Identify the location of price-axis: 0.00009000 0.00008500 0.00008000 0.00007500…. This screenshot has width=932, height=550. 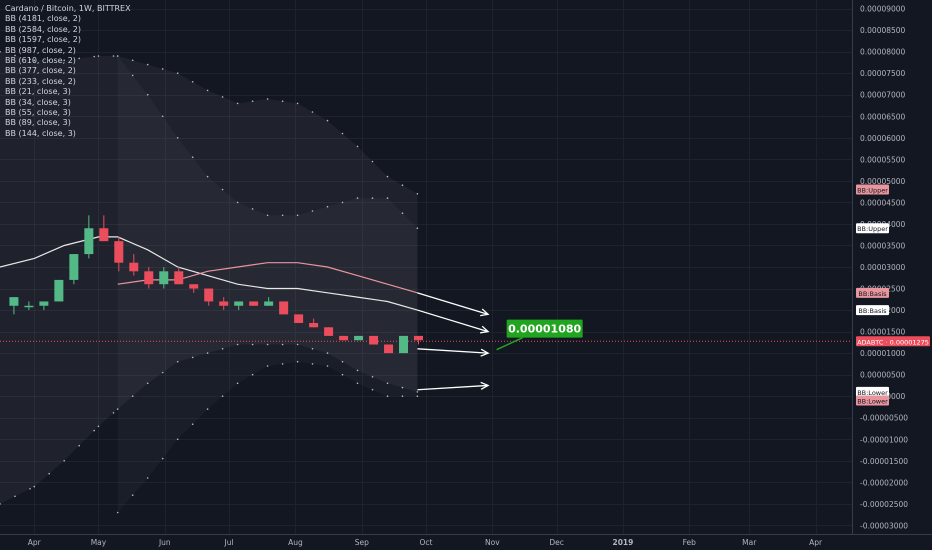
(892, 267).